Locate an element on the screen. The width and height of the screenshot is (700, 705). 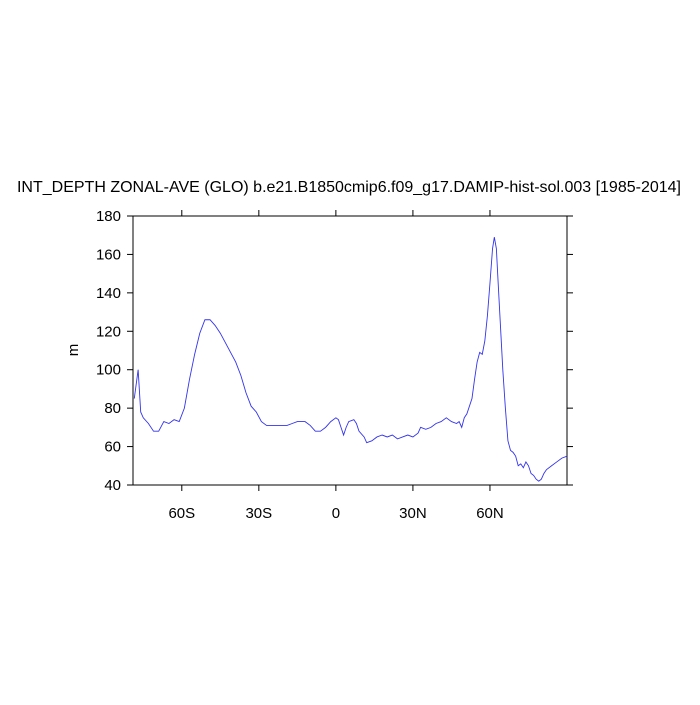
x-tick-label: 30N is located at coordinates (413, 513).